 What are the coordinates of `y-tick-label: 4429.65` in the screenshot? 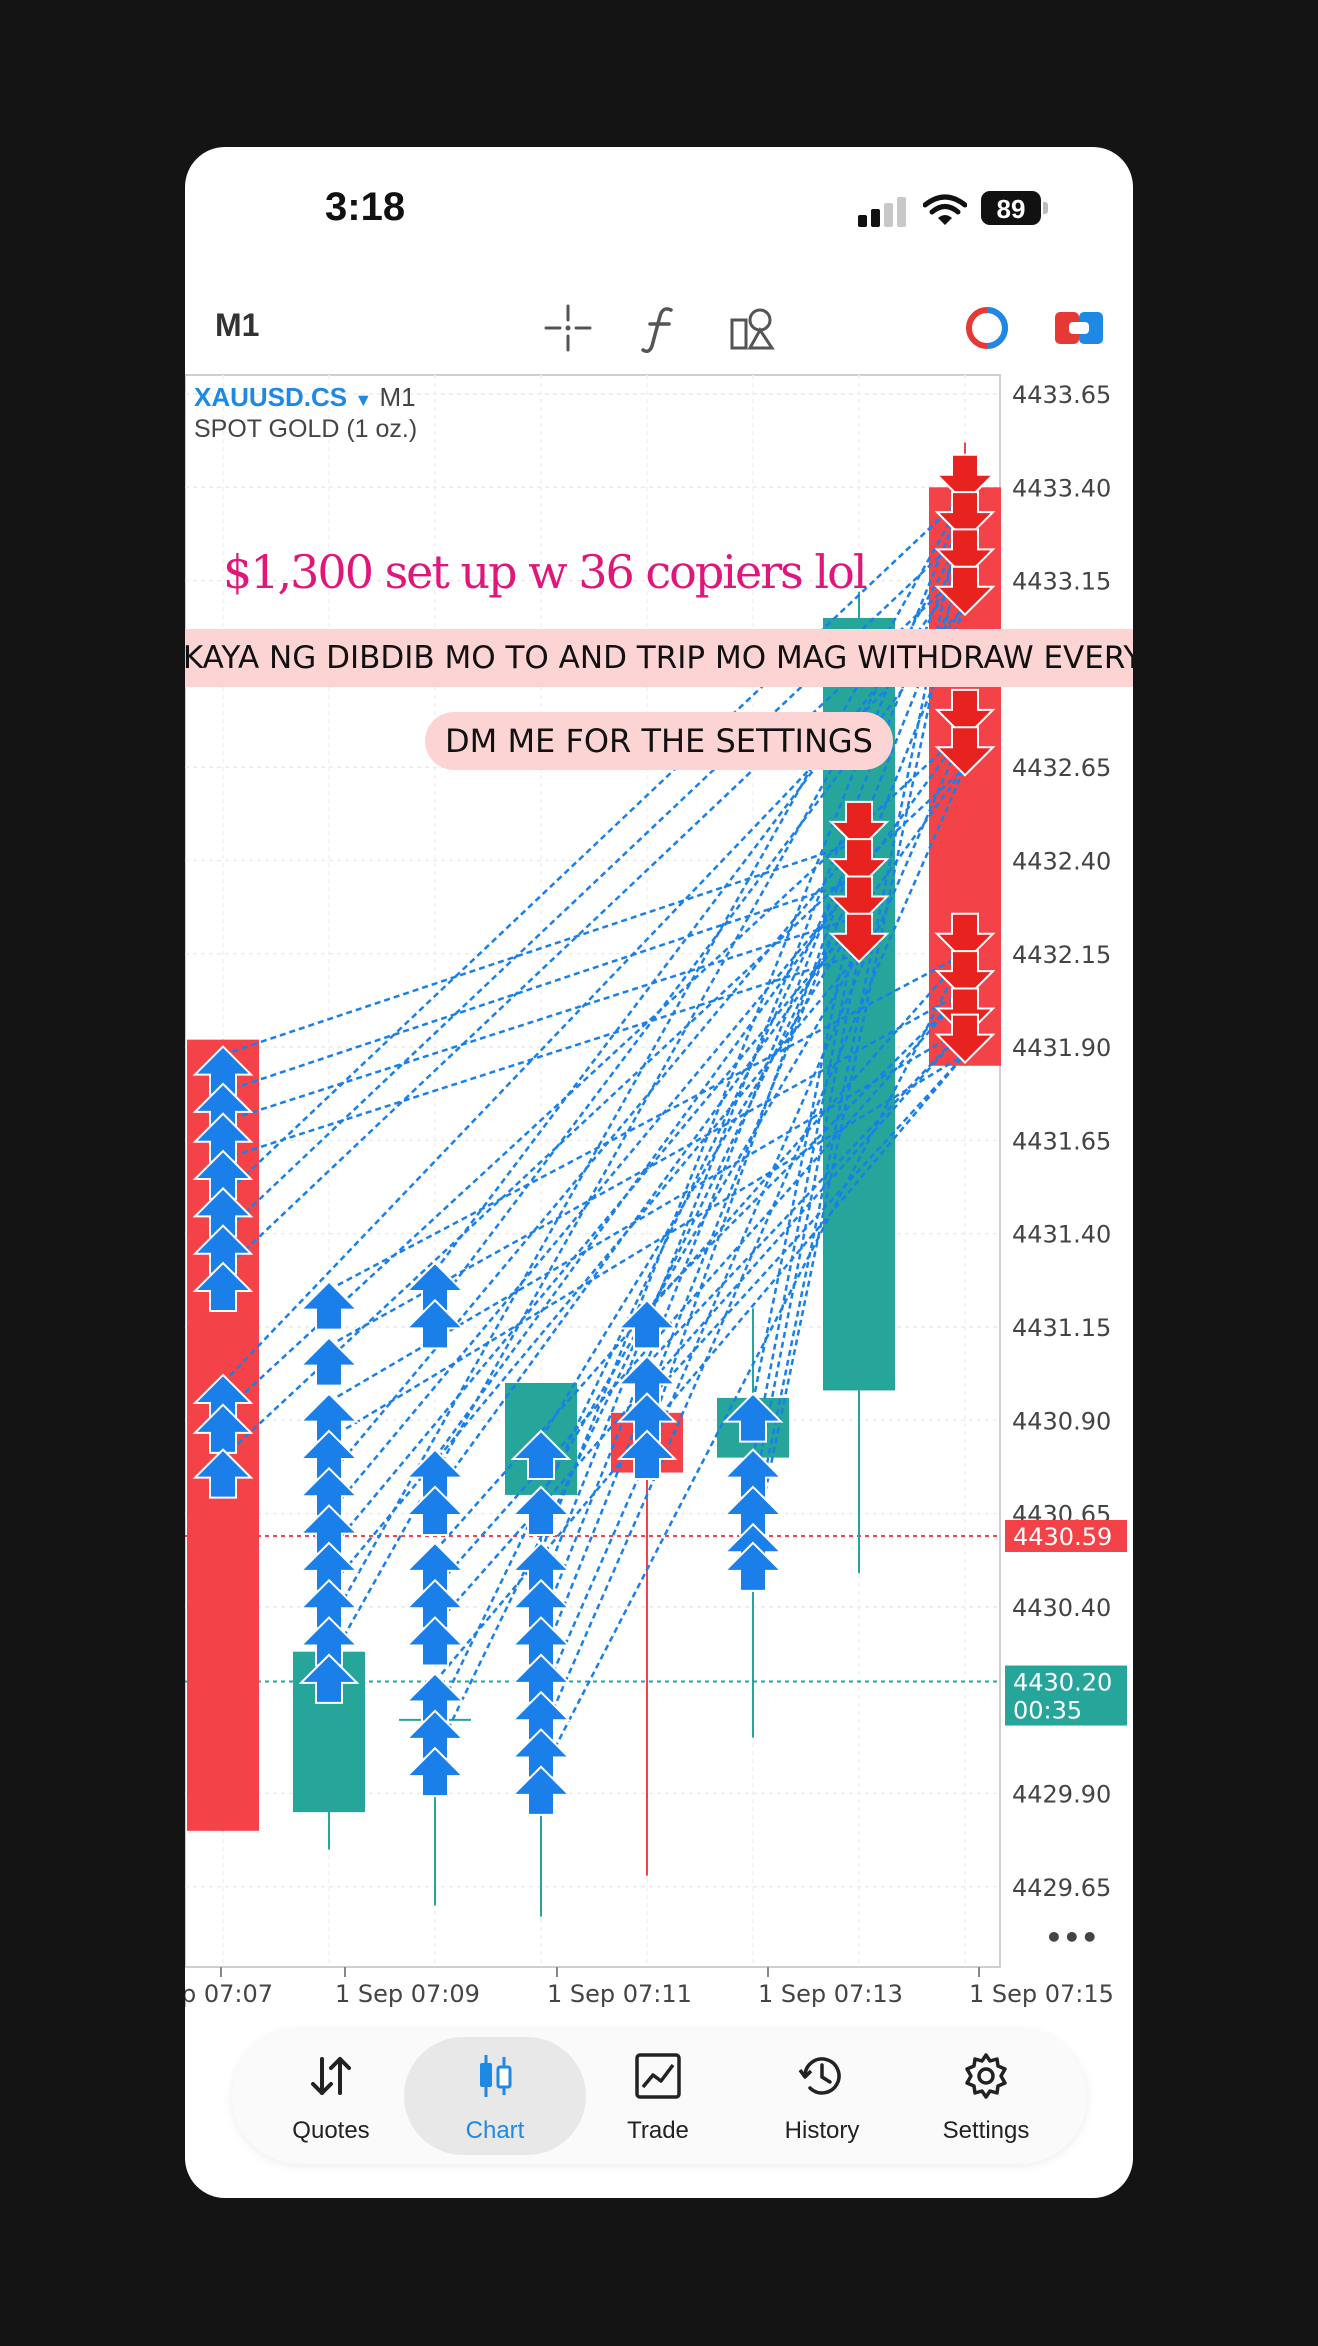 It's located at (1061, 1888).